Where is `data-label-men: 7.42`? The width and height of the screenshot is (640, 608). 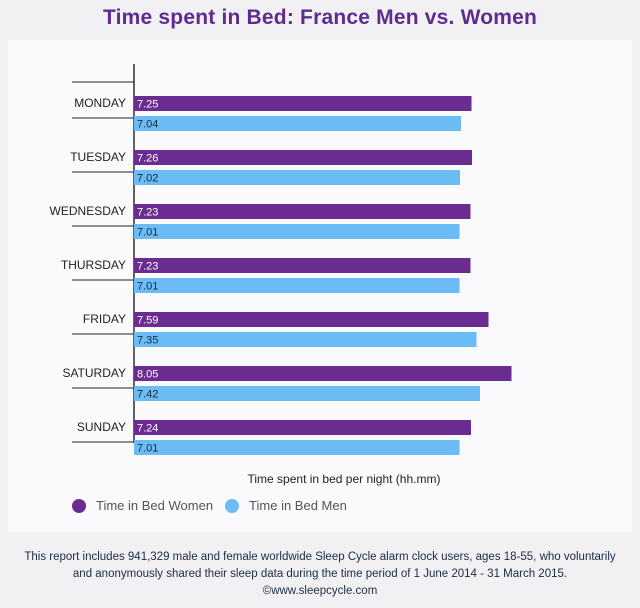
data-label-men: 7.42 is located at coordinates (147, 395).